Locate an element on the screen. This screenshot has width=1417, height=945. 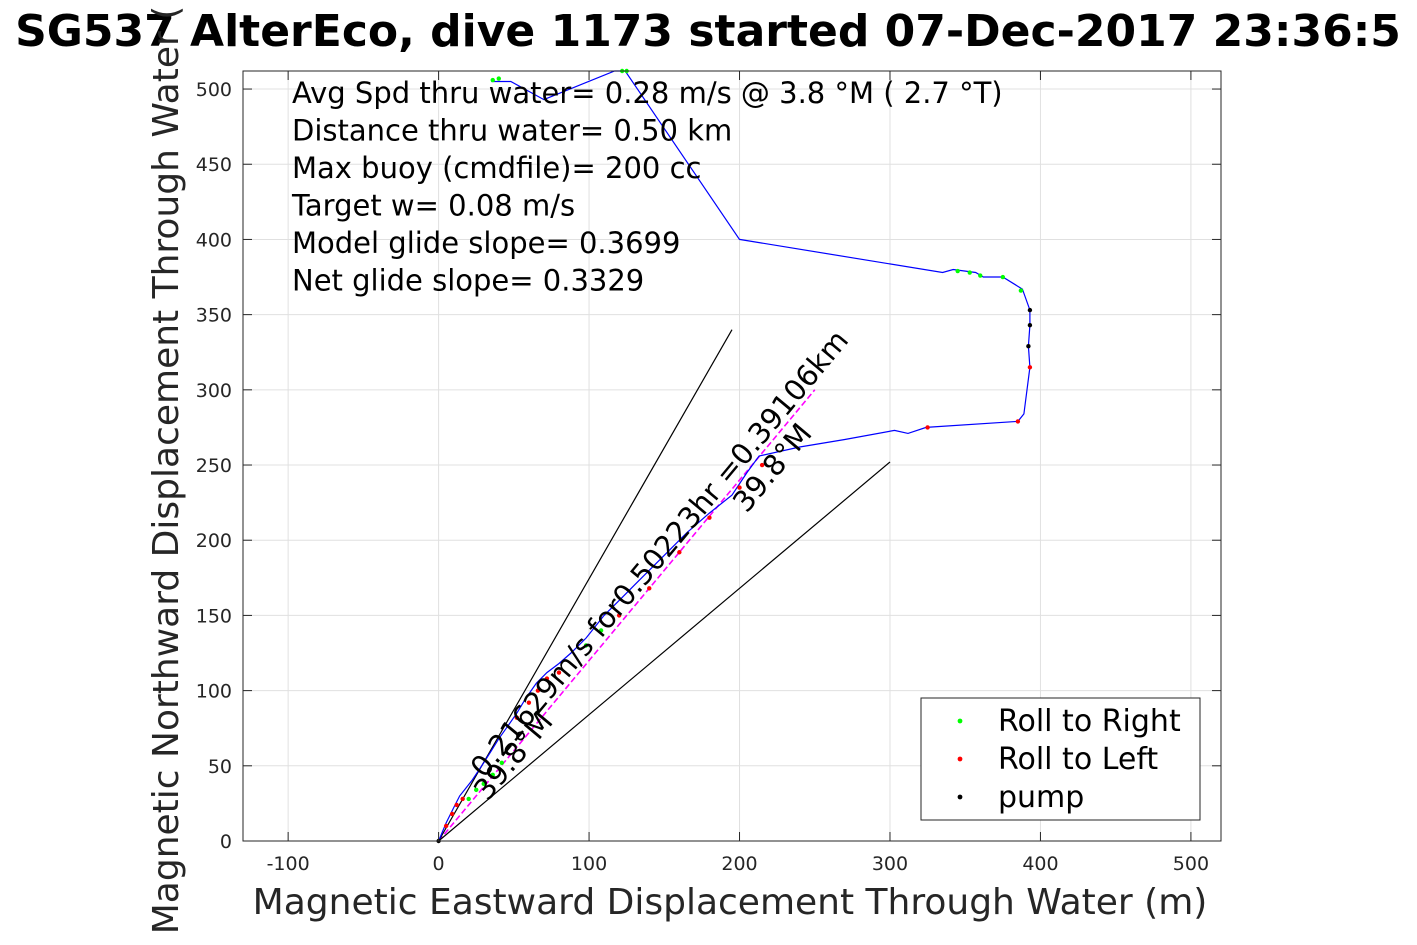
y-tick-label: 200 is located at coordinates (214, 541).